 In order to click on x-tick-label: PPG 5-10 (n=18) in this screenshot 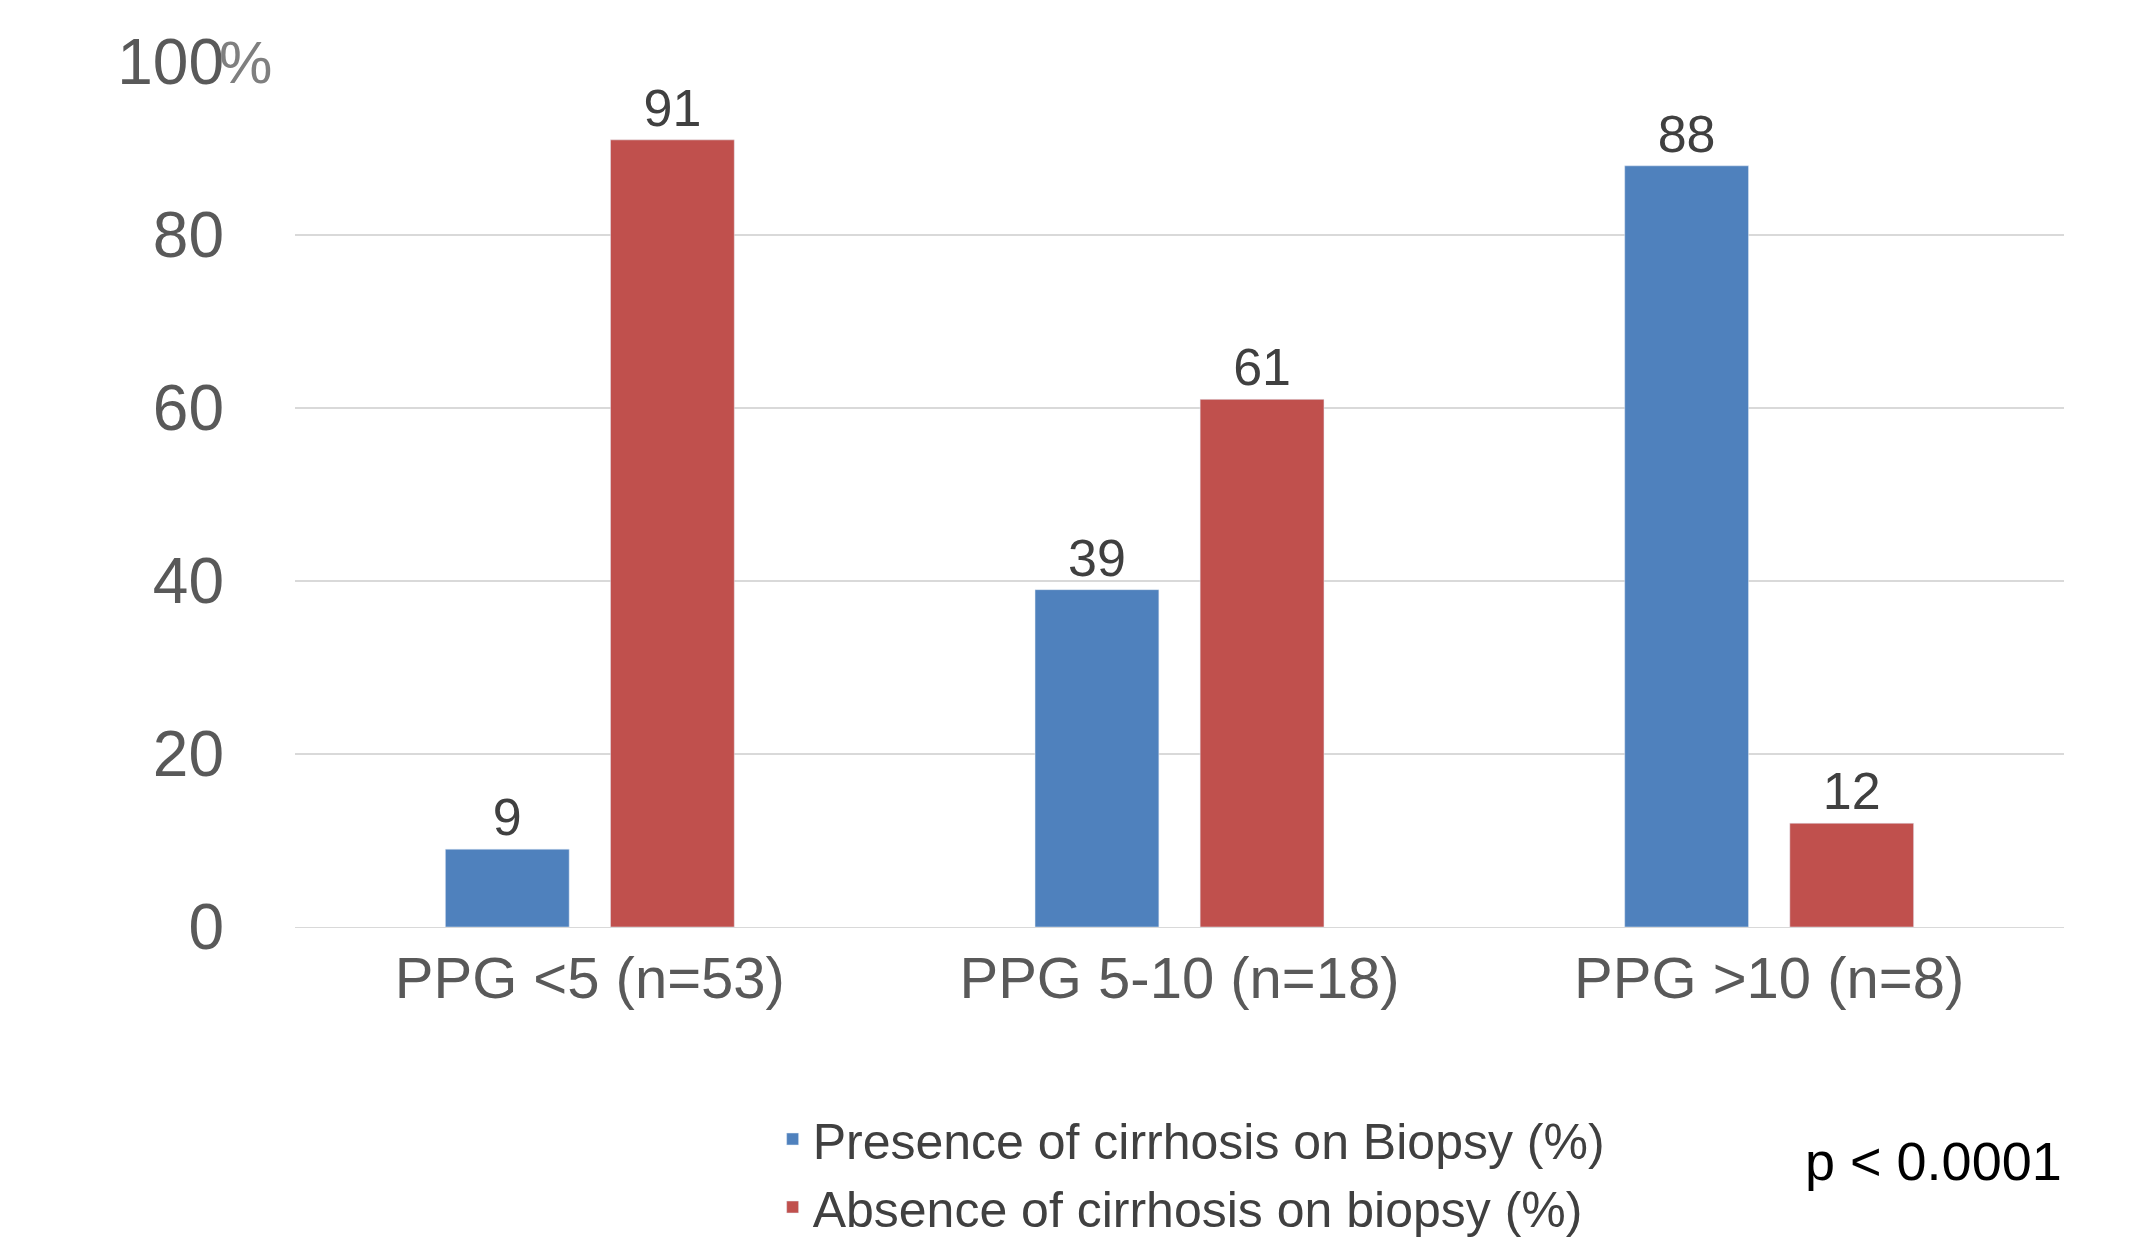, I will do `click(1179, 977)`.